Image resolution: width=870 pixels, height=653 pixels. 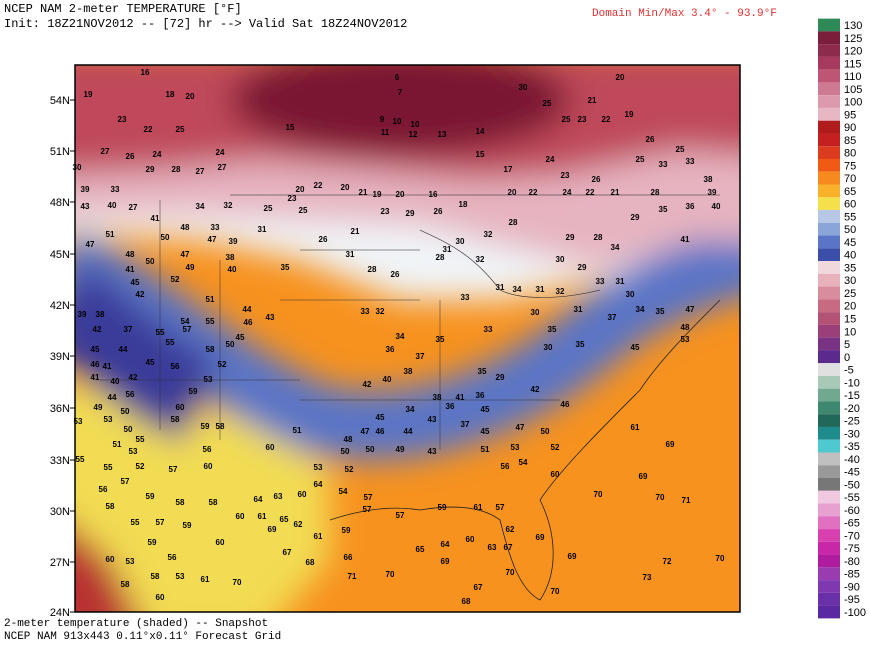 I want to click on station-value: 48, so click(x=685, y=327).